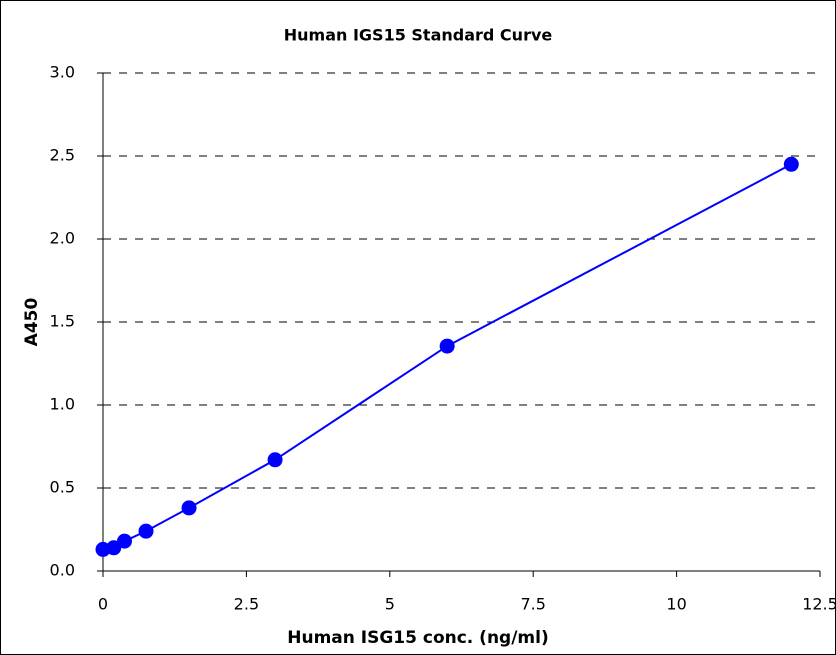  What do you see at coordinates (62, 155) in the screenshot?
I see `y-tick-label: 2.5` at bounding box center [62, 155].